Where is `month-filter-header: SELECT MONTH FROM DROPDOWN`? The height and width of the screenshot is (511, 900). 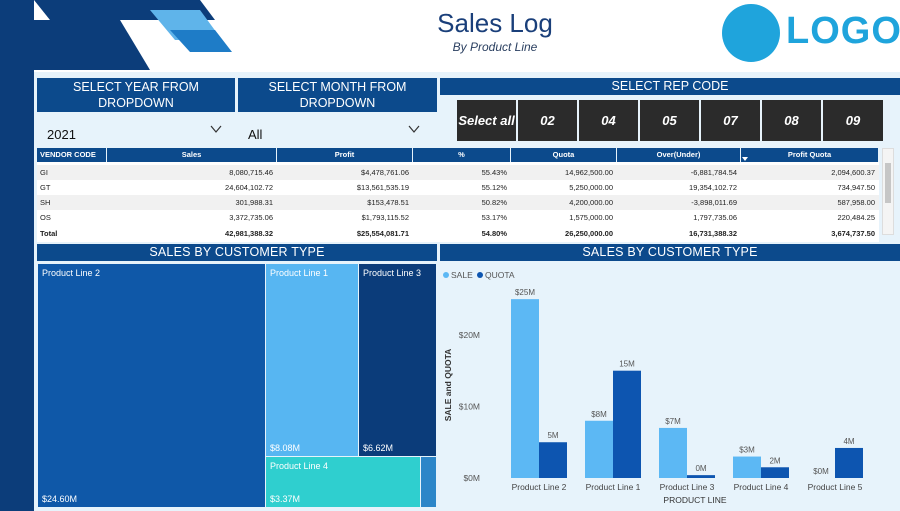 month-filter-header: SELECT MONTH FROM DROPDOWN is located at coordinates (337, 95).